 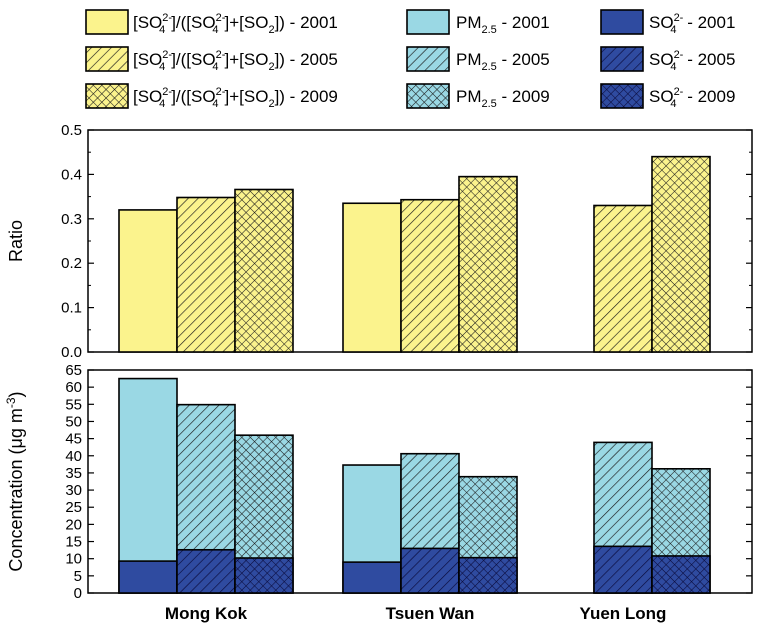 I want to click on legend-entry-so4-2009: SO2-4 - 2009, so click(x=667, y=96).